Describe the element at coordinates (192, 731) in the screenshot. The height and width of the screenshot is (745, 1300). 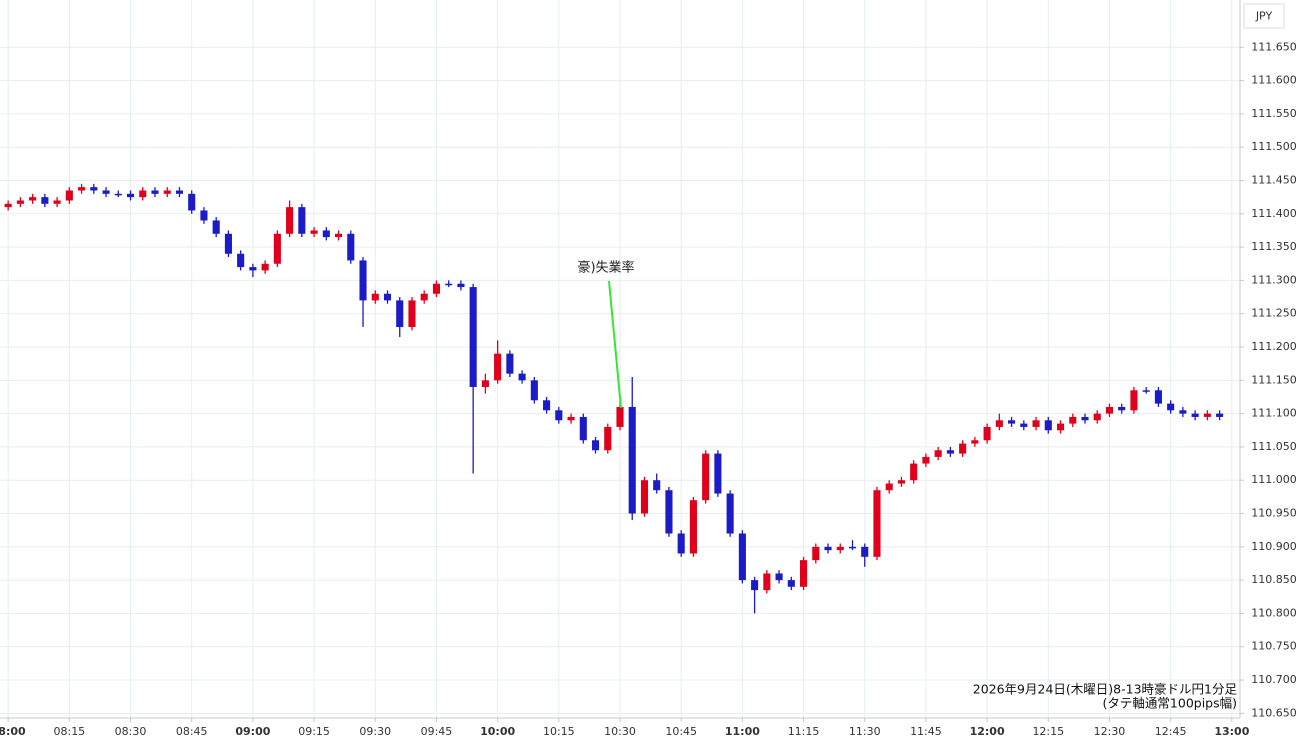
I see `x-tick-label: 08:45` at that location.